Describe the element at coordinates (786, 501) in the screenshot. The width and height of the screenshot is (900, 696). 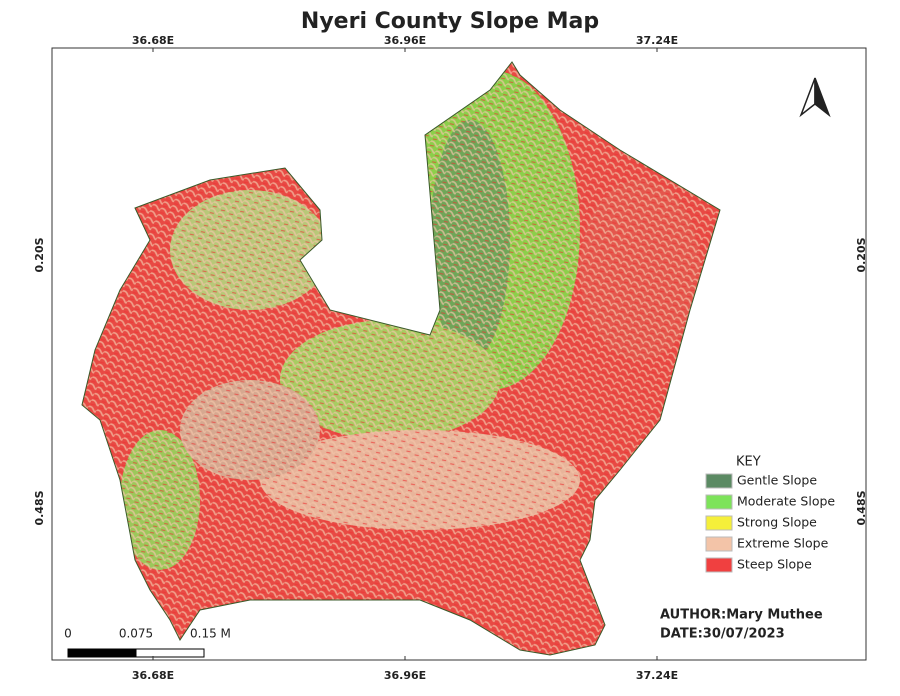
I see `legend-label: Moderate Slope` at that location.